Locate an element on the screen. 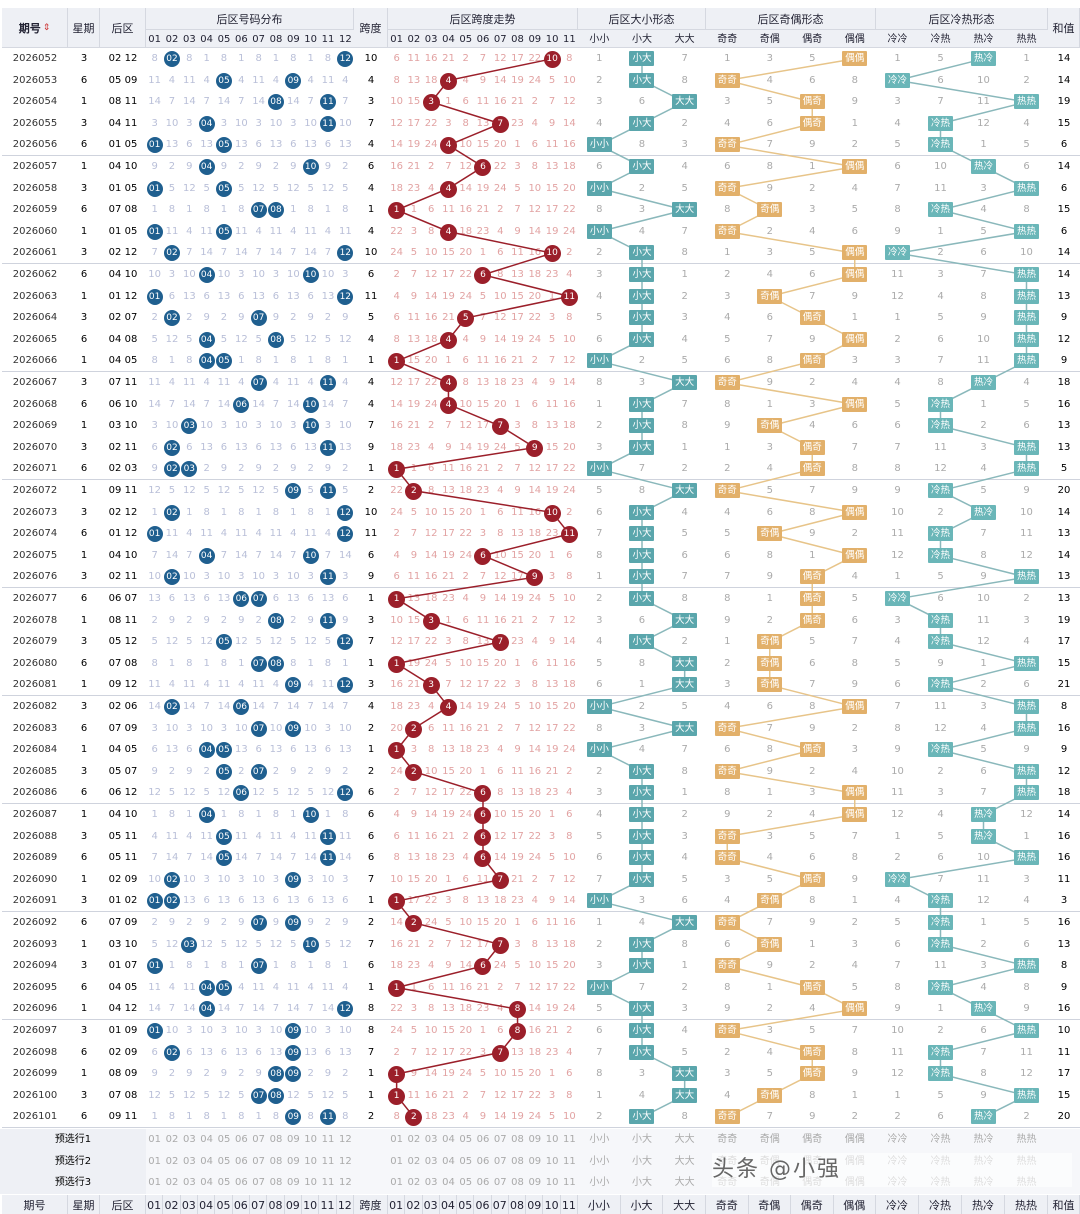 The height and width of the screenshot is (1214, 1080). size-cell: 小大 is located at coordinates (642, 772).